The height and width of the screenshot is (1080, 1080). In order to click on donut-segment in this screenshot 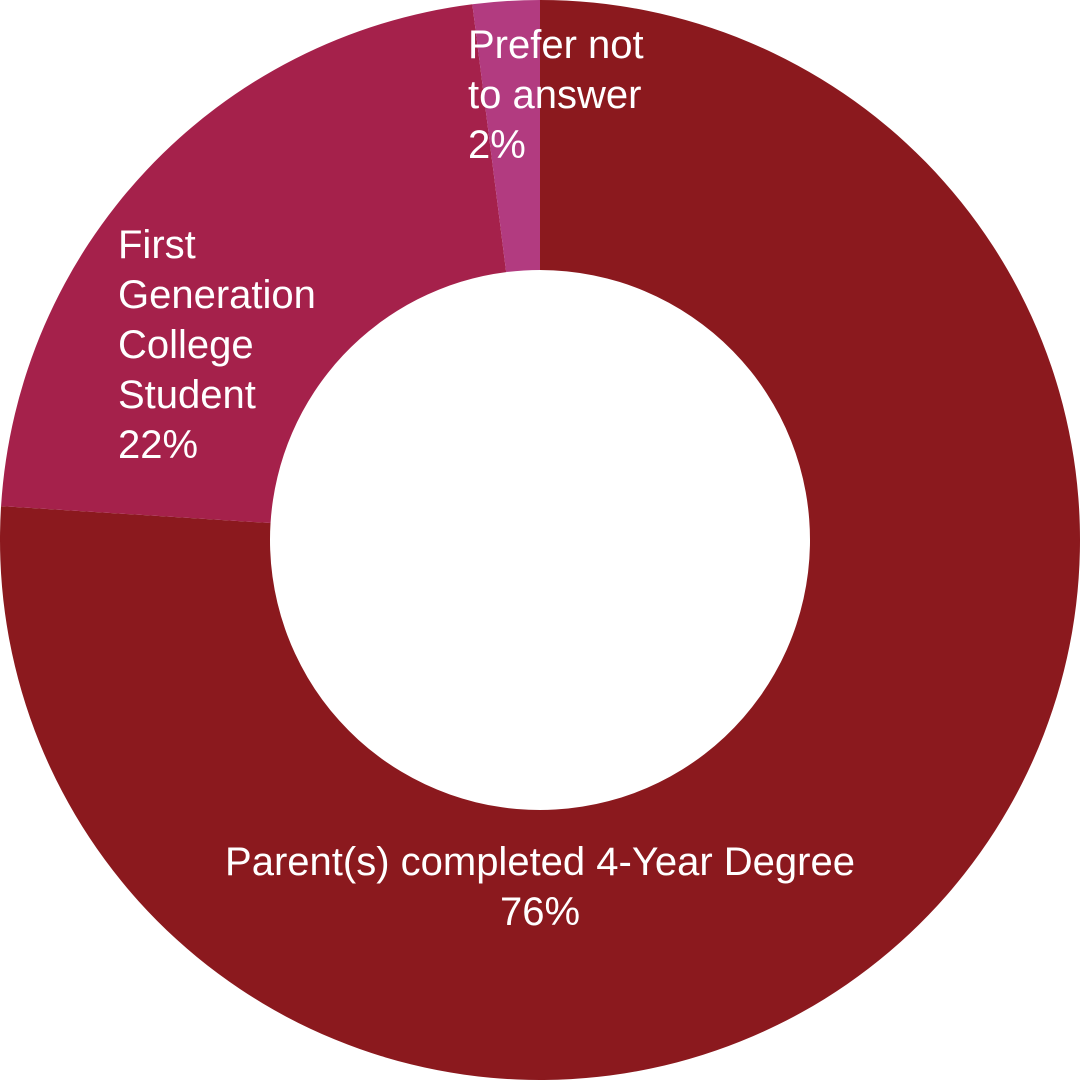, I will do `click(506, 136)`.